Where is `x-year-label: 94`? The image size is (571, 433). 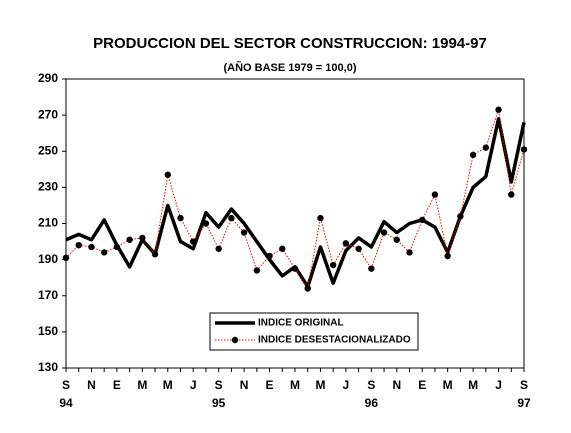 x-year-label: 94 is located at coordinates (66, 403).